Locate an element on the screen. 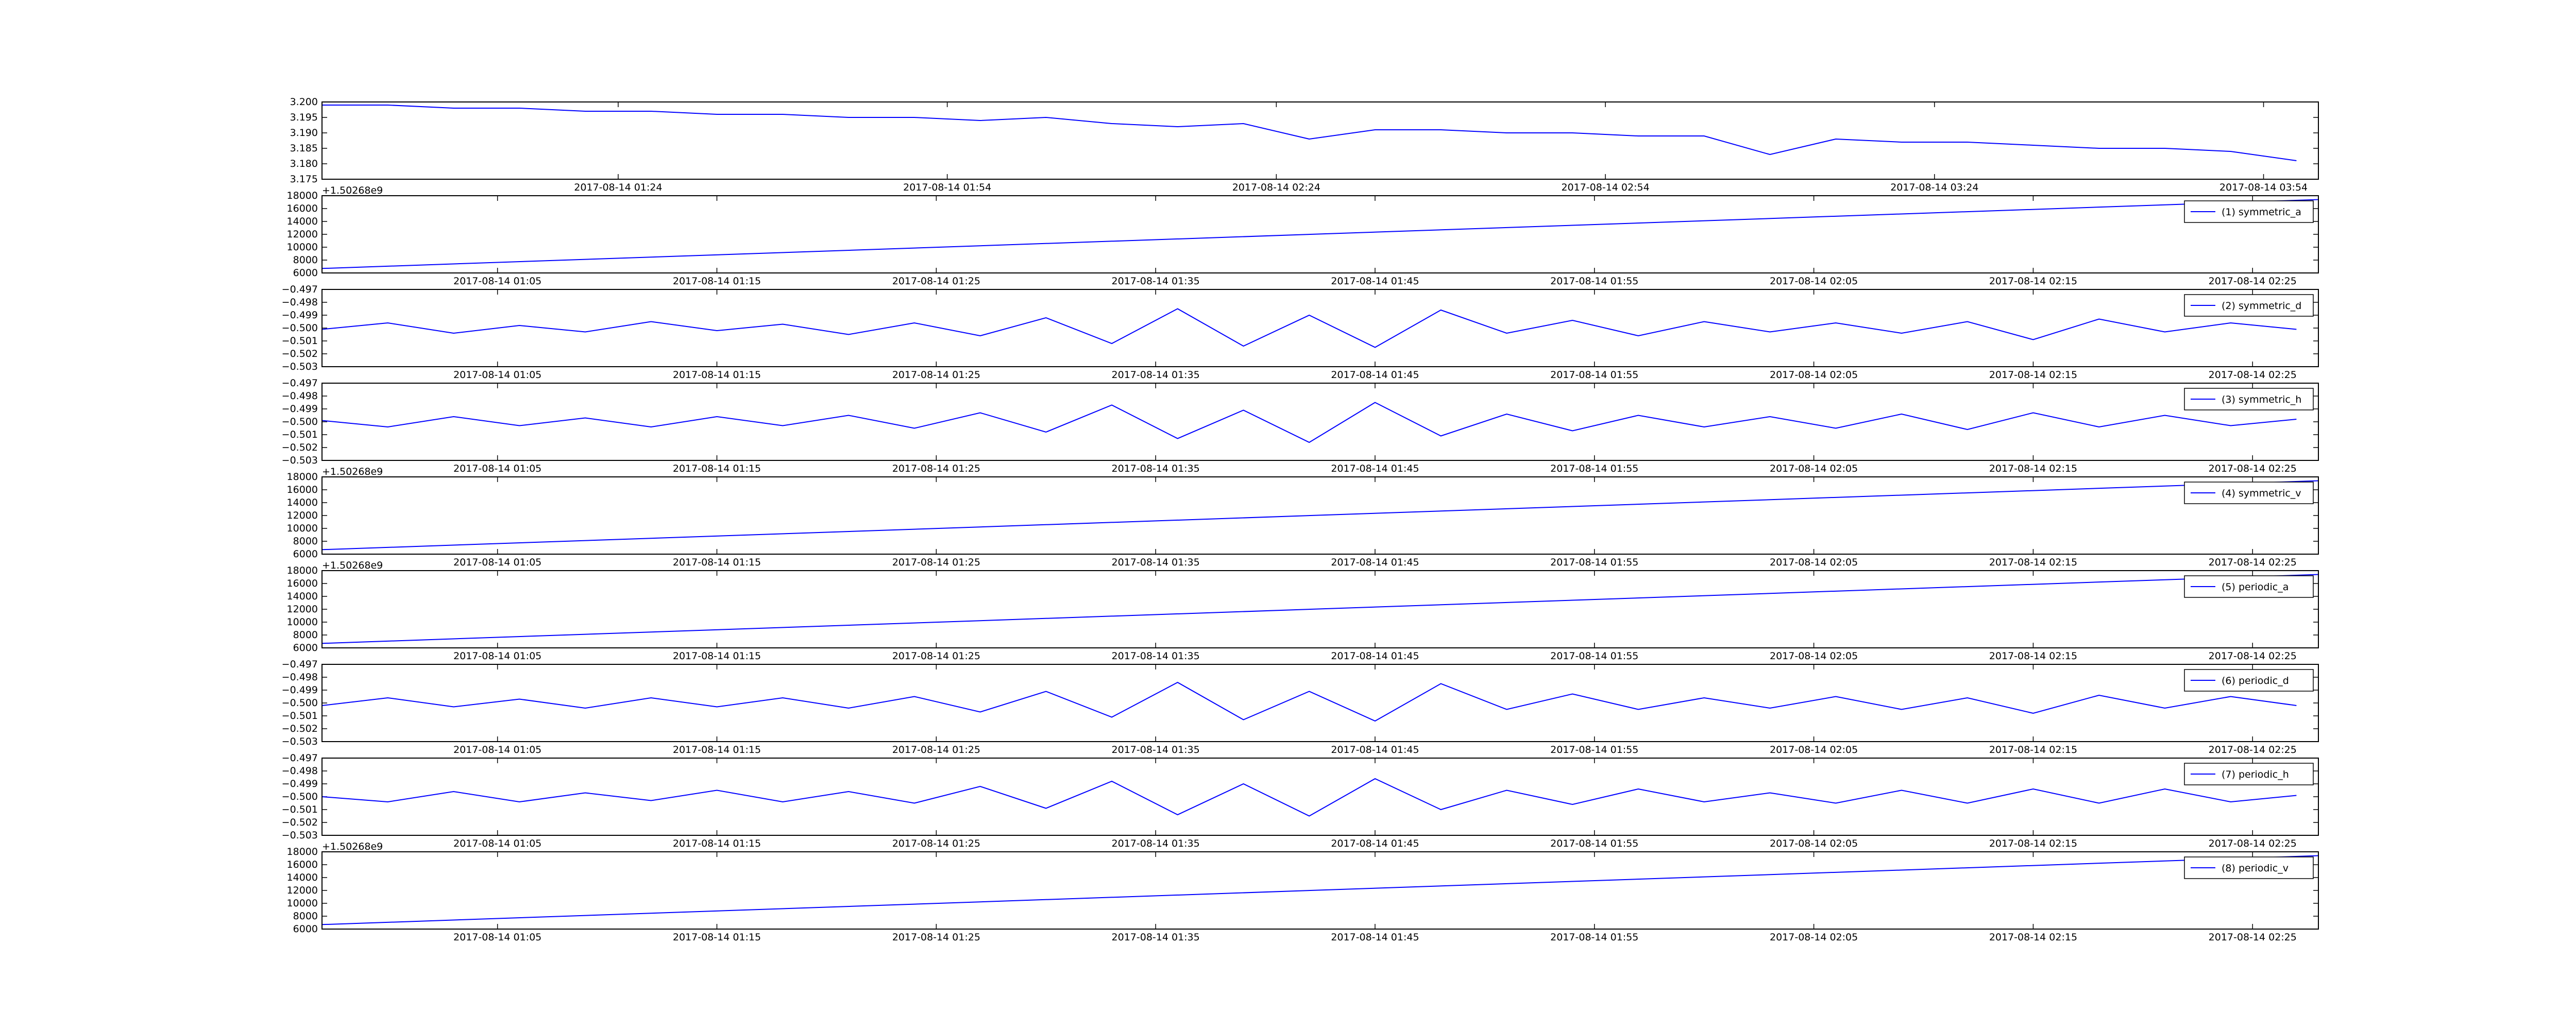 The image size is (2576, 1030). legend-label: (2) symmetric_d is located at coordinates (2261, 306).